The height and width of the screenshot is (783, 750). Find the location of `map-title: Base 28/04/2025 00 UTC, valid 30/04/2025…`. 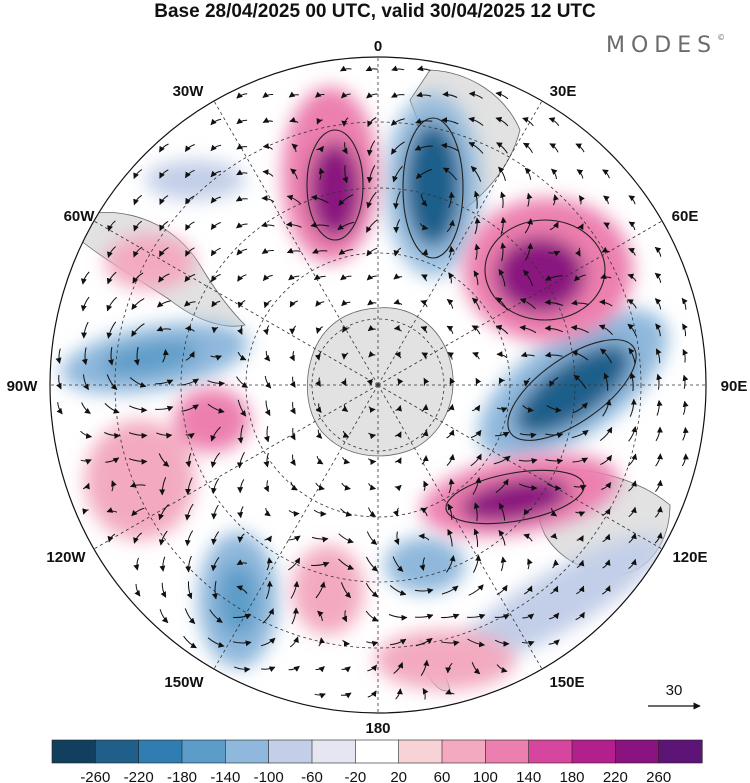

map-title: Base 28/04/2025 00 UTC, valid 30/04/2025… is located at coordinates (375, 11).